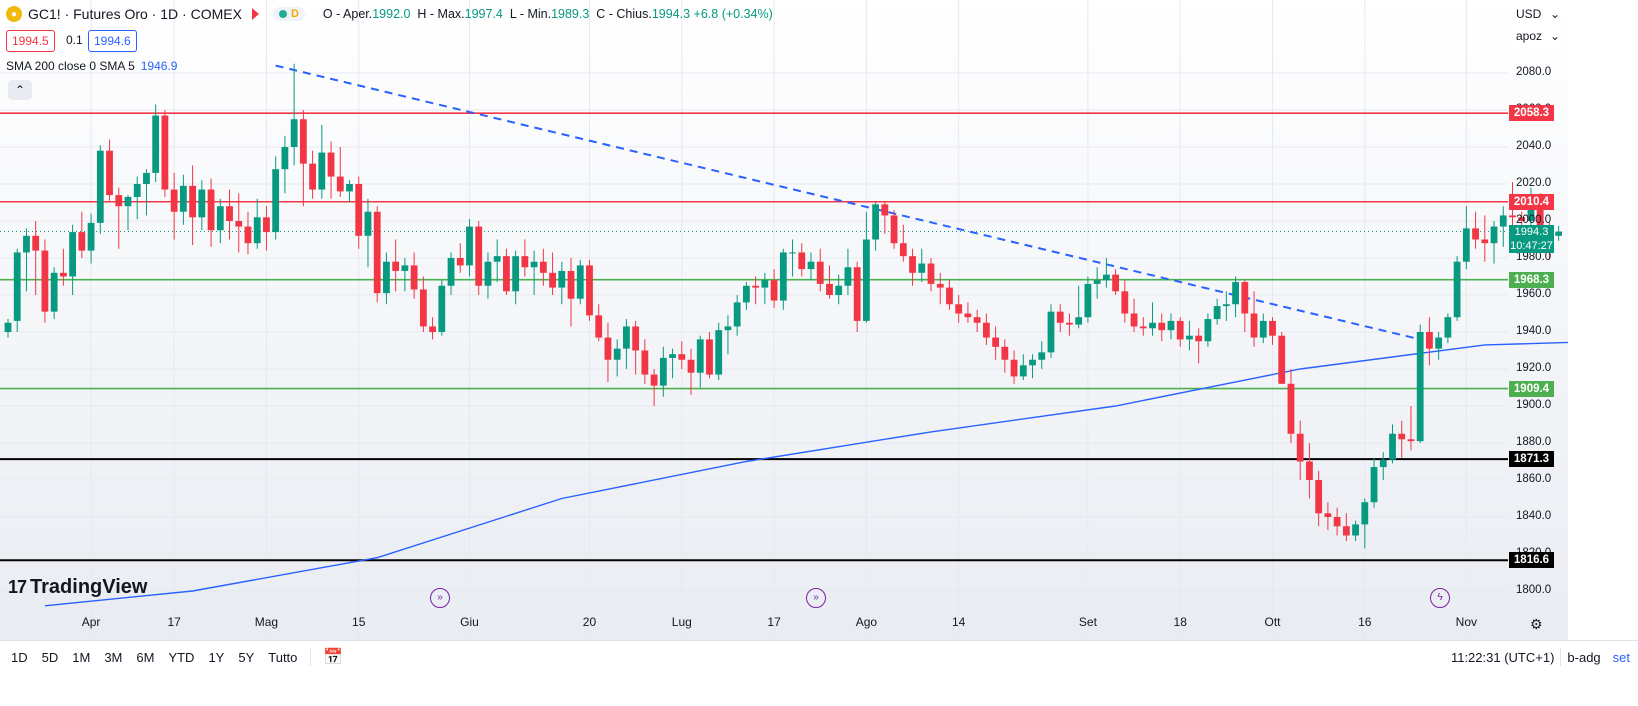  What do you see at coordinates (216, 657) in the screenshot?
I see `timeframe-button: 1Y` at bounding box center [216, 657].